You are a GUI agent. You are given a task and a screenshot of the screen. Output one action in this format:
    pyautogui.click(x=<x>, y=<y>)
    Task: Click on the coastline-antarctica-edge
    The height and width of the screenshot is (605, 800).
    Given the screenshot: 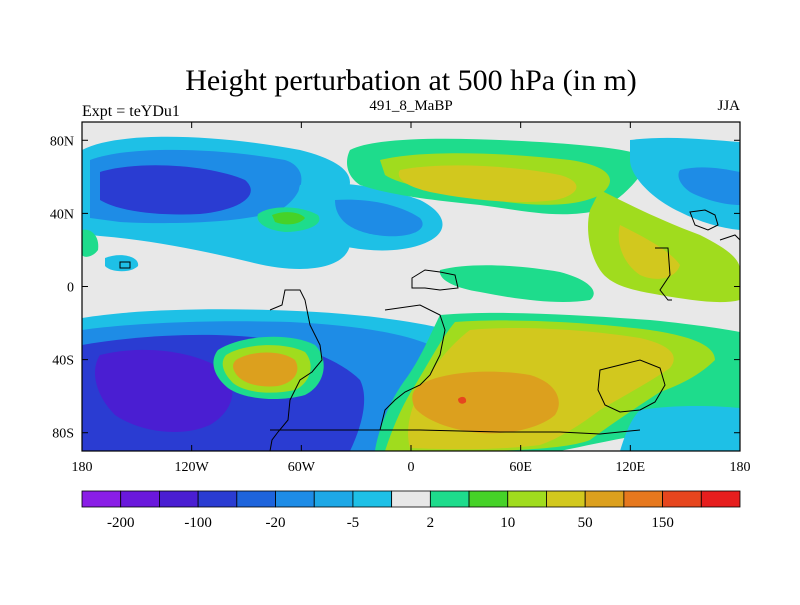 What is the action you would take?
    pyautogui.click(x=455, y=432)
    